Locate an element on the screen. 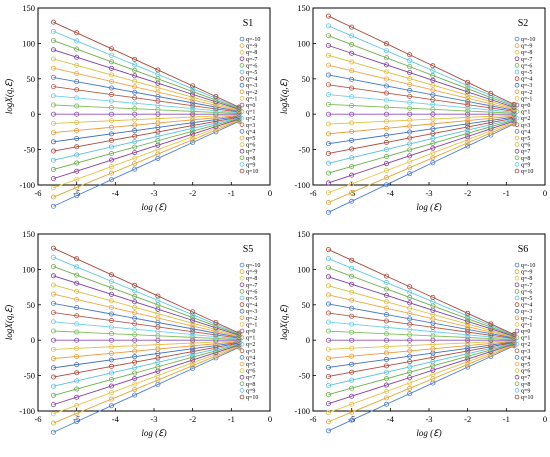  legend-label: q=8 is located at coordinates (525, 159).